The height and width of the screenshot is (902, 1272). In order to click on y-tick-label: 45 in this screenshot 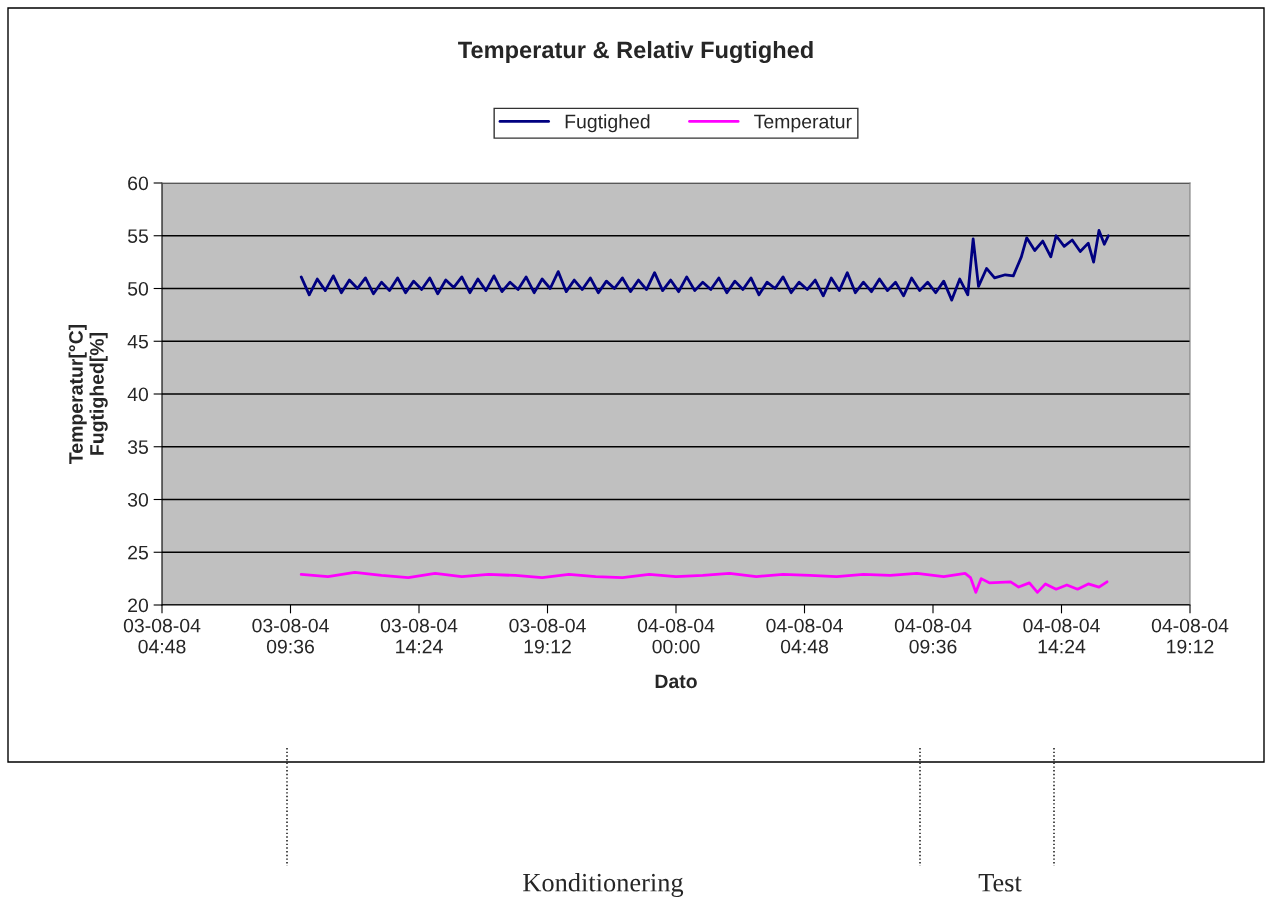, I will do `click(137, 341)`.